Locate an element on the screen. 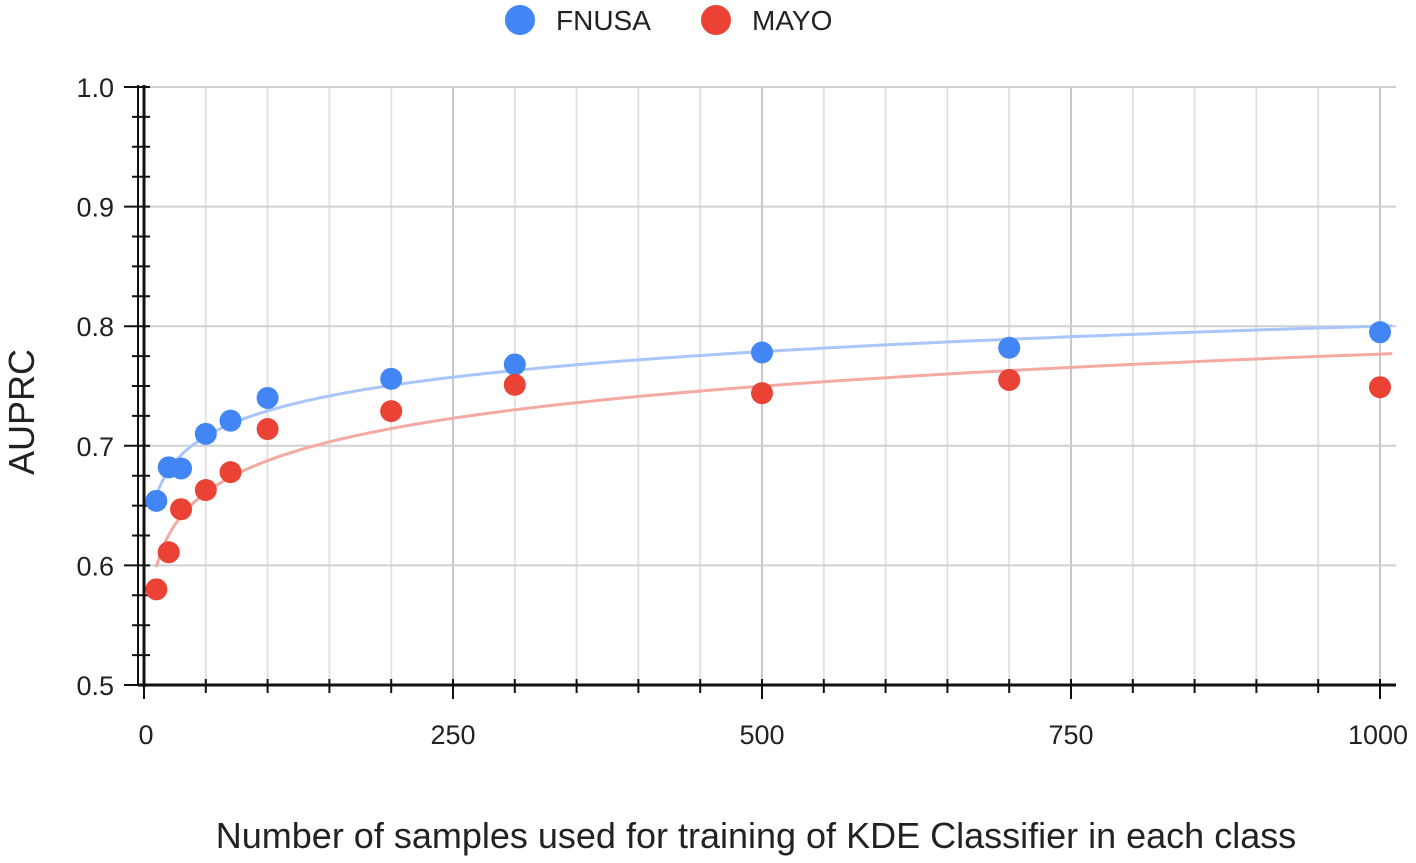 The height and width of the screenshot is (863, 1416). x-tick-label: 750 is located at coordinates (1070, 735).